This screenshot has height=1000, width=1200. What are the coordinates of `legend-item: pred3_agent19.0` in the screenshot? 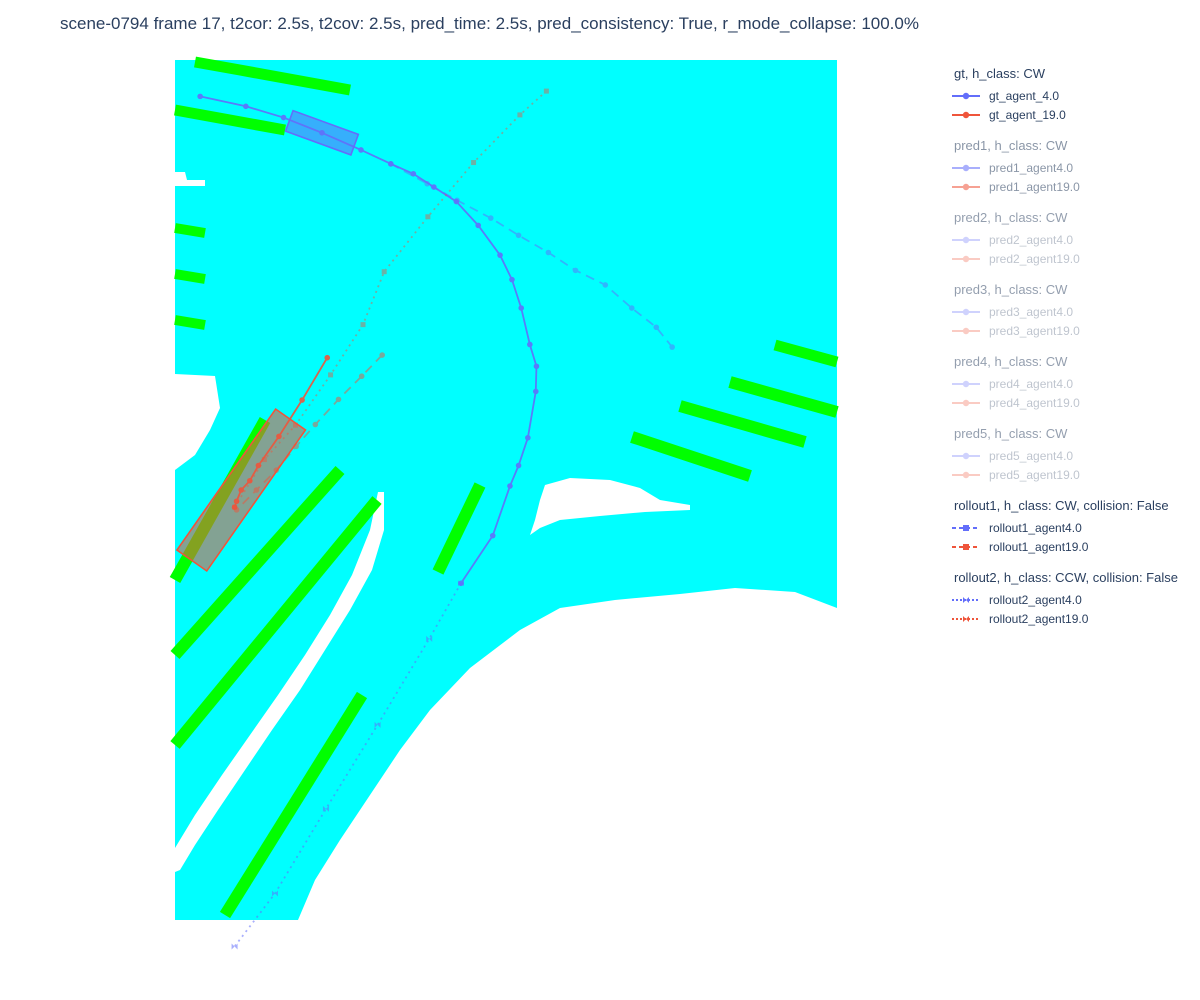 It's located at (1072, 330).